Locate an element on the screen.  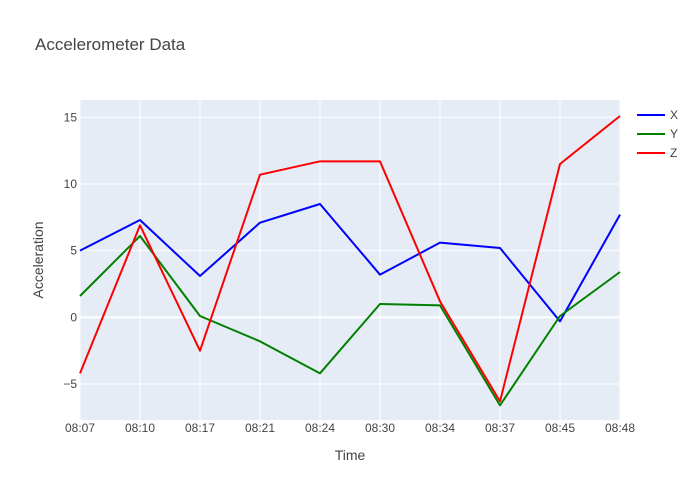
y-axis-title: Acceleration is located at coordinates (38, 259).